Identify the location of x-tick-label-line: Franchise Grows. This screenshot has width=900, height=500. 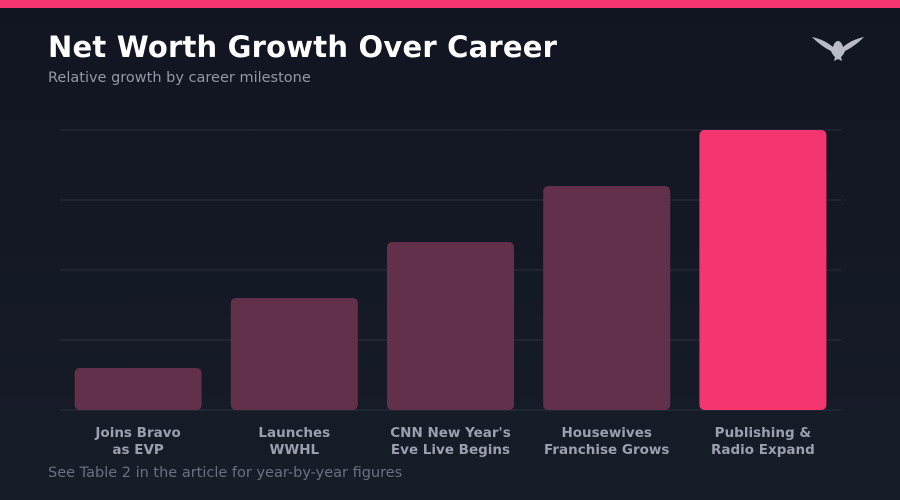
(606, 450).